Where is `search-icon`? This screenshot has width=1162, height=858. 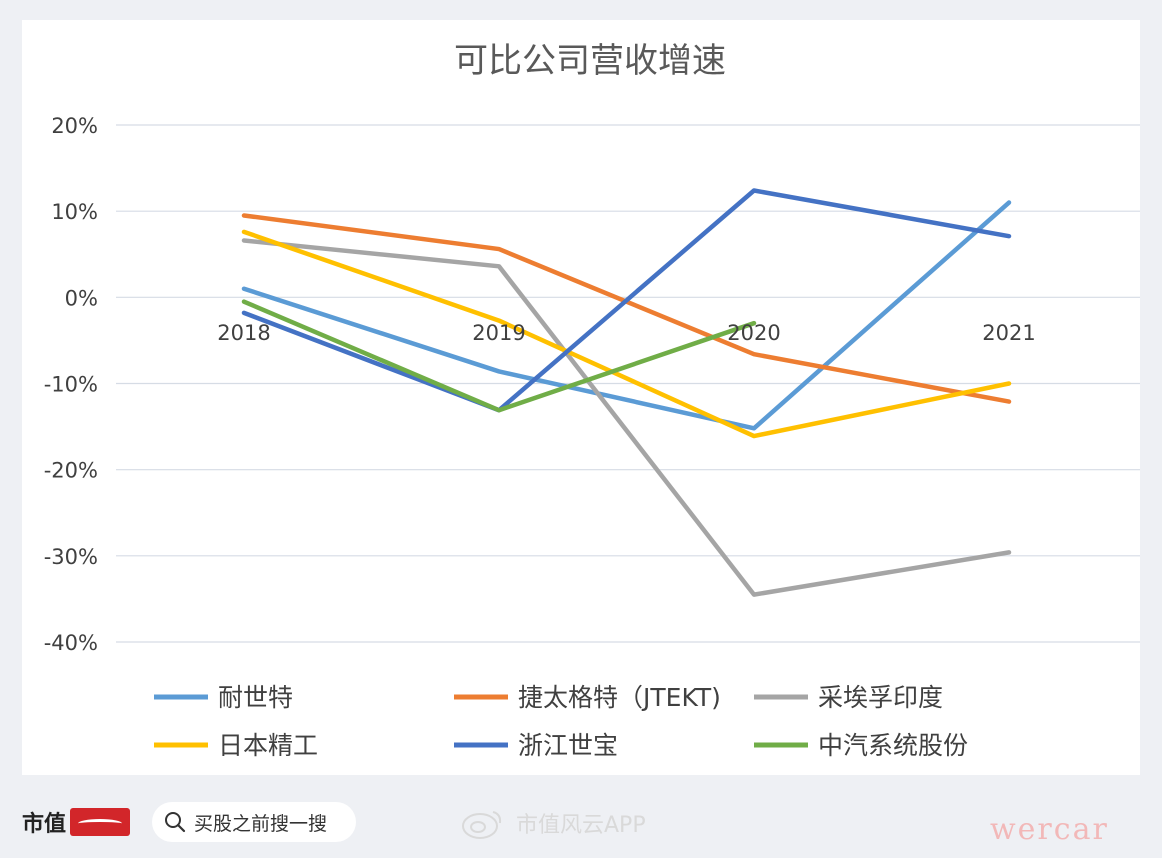
search-icon is located at coordinates (175, 822).